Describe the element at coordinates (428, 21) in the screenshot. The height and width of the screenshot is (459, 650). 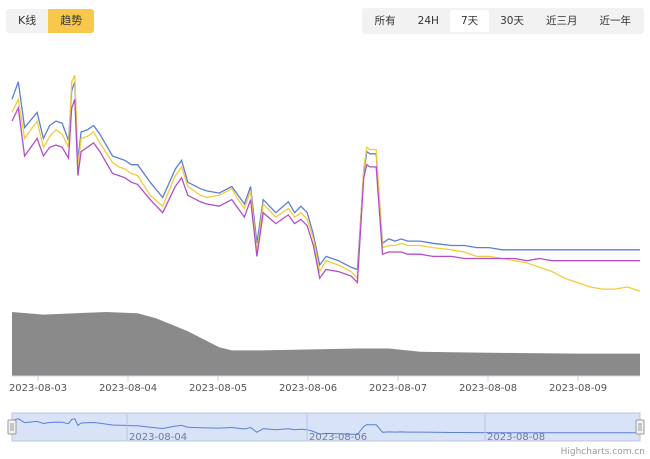
I see `range-24h-button: 24H` at that location.